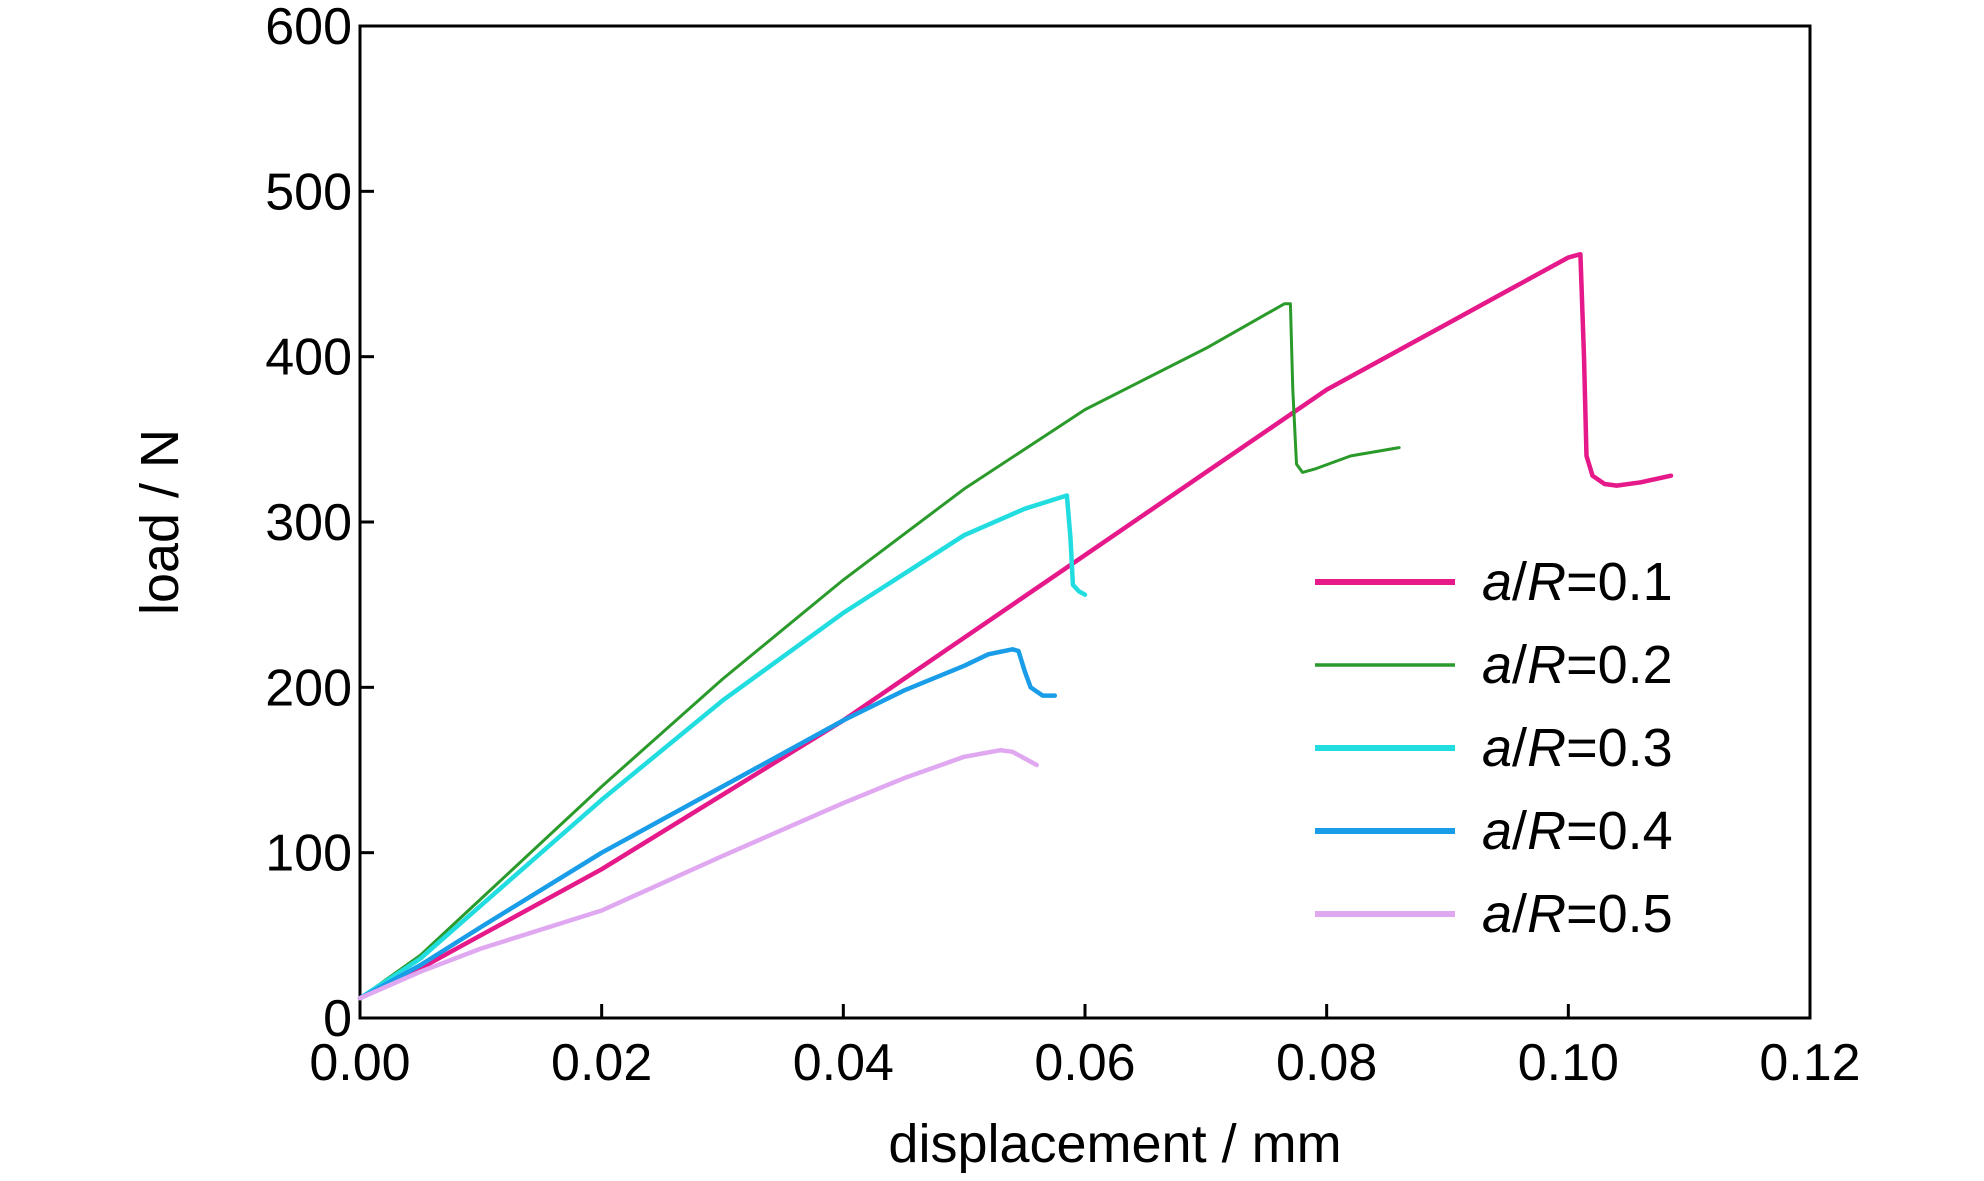 Image resolution: width=1984 pixels, height=1181 pixels. Describe the element at coordinates (1577, 748) in the screenshot. I see `legend-label: a/R=0.3` at that location.